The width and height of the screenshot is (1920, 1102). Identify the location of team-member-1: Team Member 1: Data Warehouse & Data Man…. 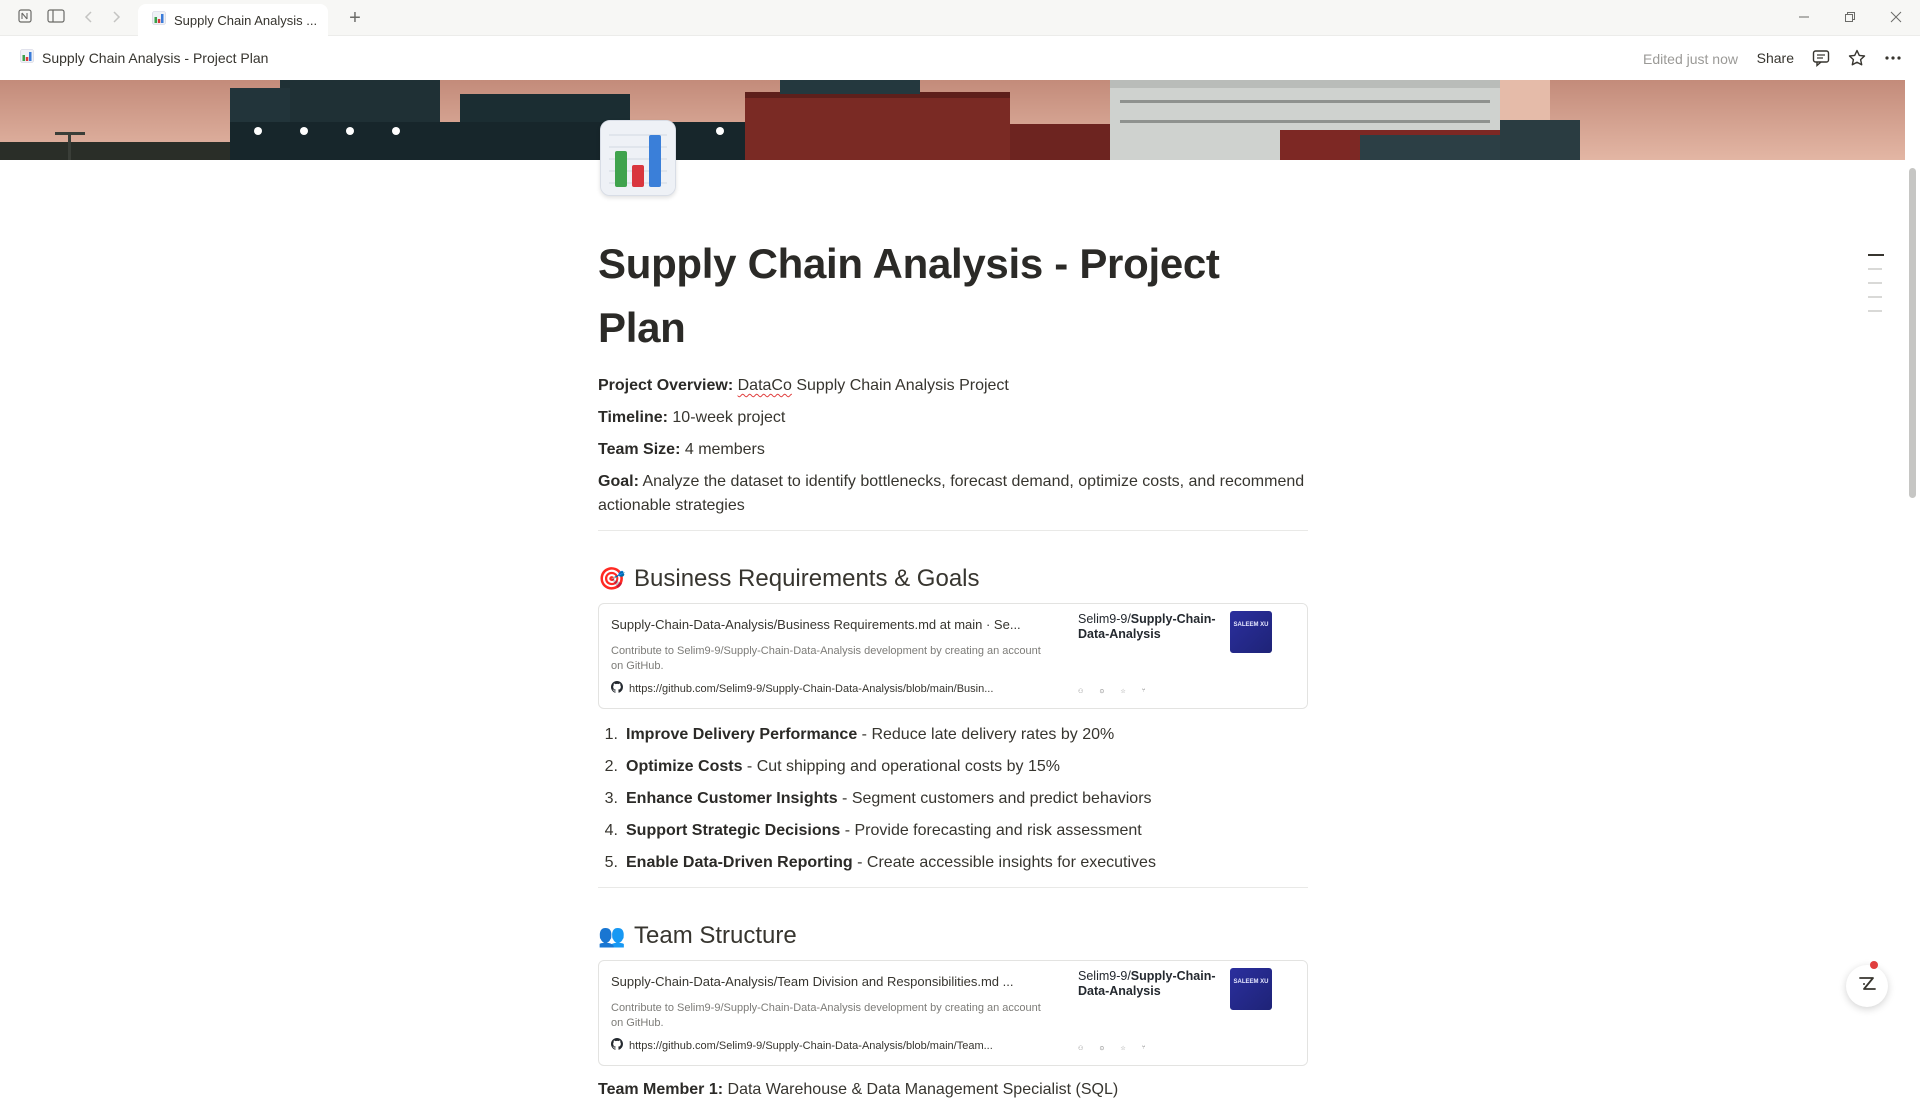
(953, 1090).